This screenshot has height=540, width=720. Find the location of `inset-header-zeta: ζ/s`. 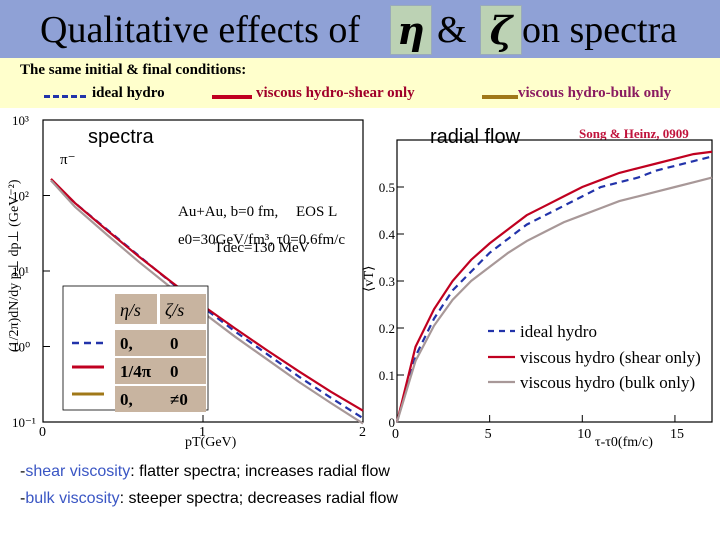

inset-header-zeta: ζ/s is located at coordinates (174, 310).